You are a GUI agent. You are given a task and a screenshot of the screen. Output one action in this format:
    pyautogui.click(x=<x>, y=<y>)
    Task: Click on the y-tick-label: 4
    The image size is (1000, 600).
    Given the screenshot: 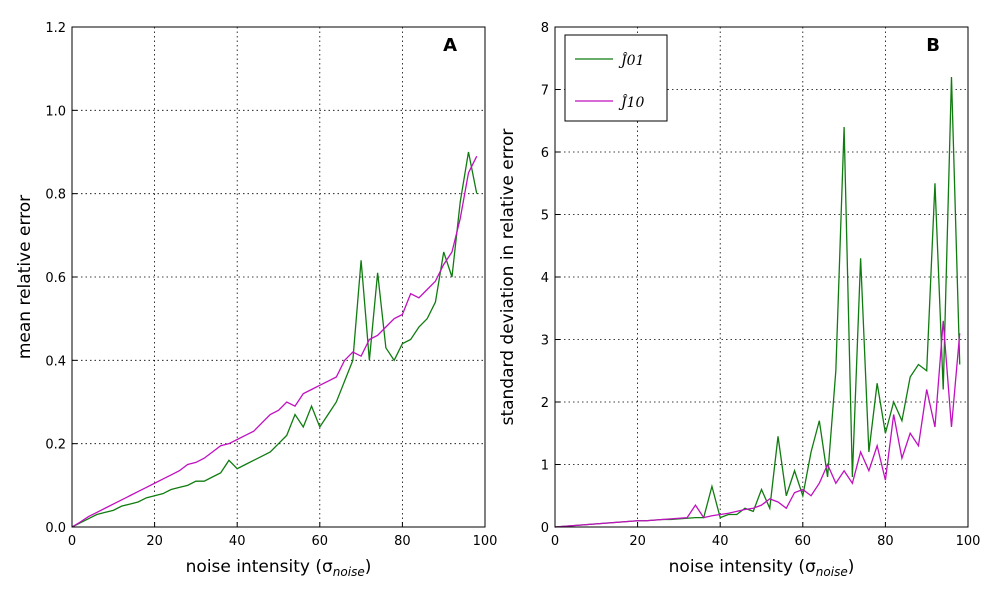 What is the action you would take?
    pyautogui.click(x=545, y=278)
    